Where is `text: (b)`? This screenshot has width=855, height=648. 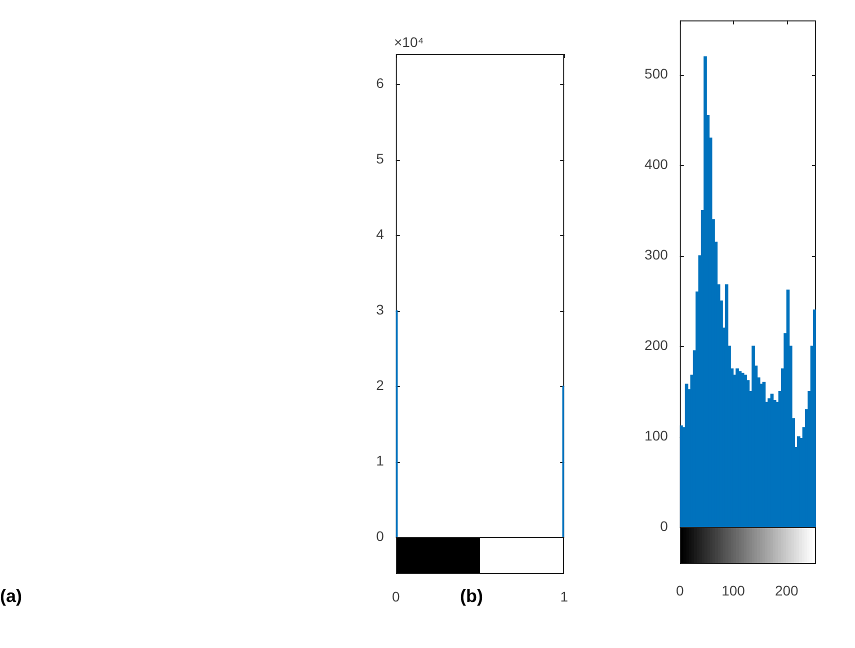 text: (b) is located at coordinates (471, 596).